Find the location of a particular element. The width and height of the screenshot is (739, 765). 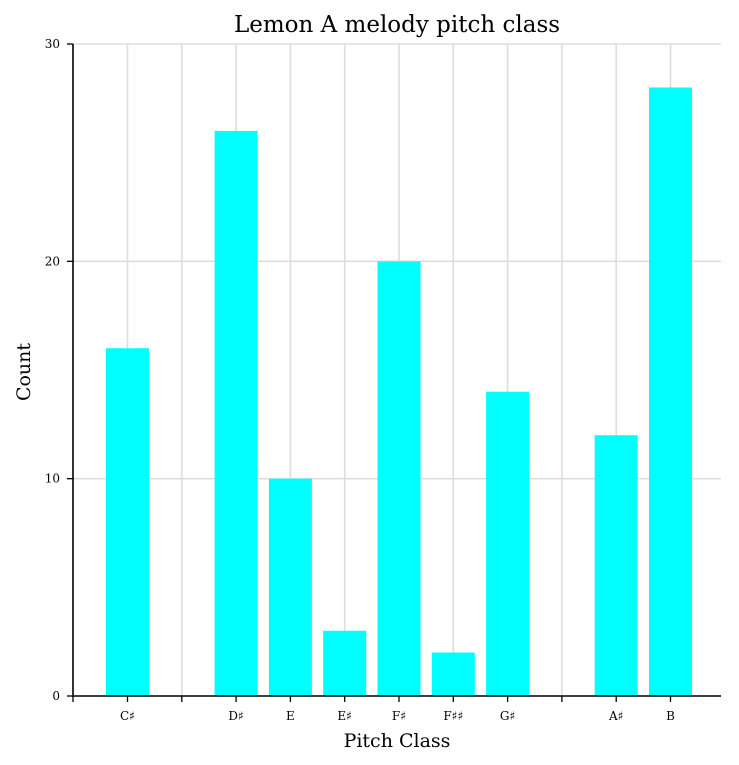

y-tick-label: 10 is located at coordinates (52, 479).